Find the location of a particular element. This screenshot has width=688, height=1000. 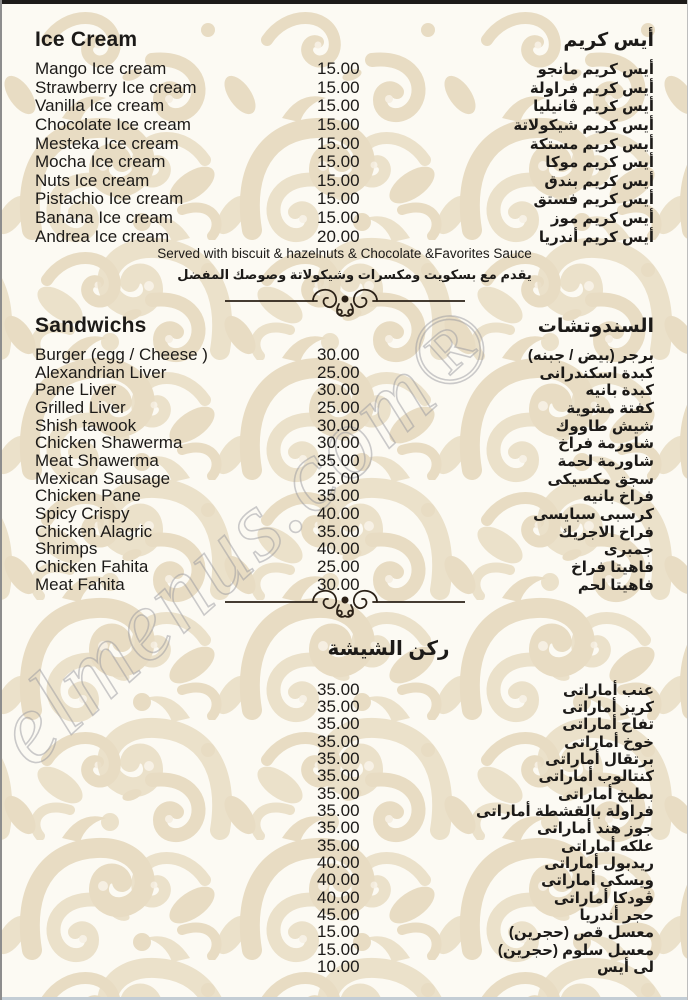

item-name-en: Chicken Alagric is located at coordinates (94, 531).